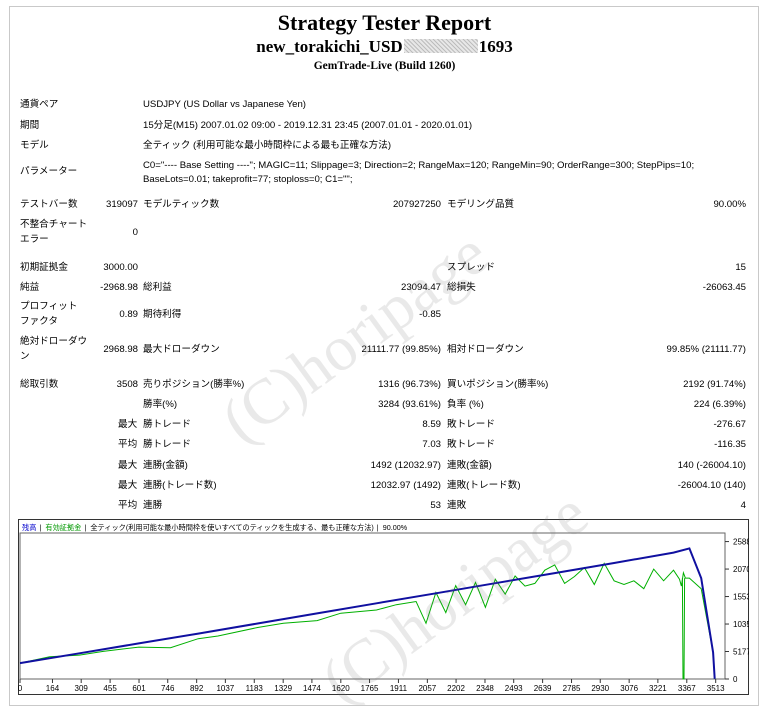 The width and height of the screenshot is (769, 718). What do you see at coordinates (283, 688) in the screenshot?
I see `x-tick-label: 1329` at bounding box center [283, 688].